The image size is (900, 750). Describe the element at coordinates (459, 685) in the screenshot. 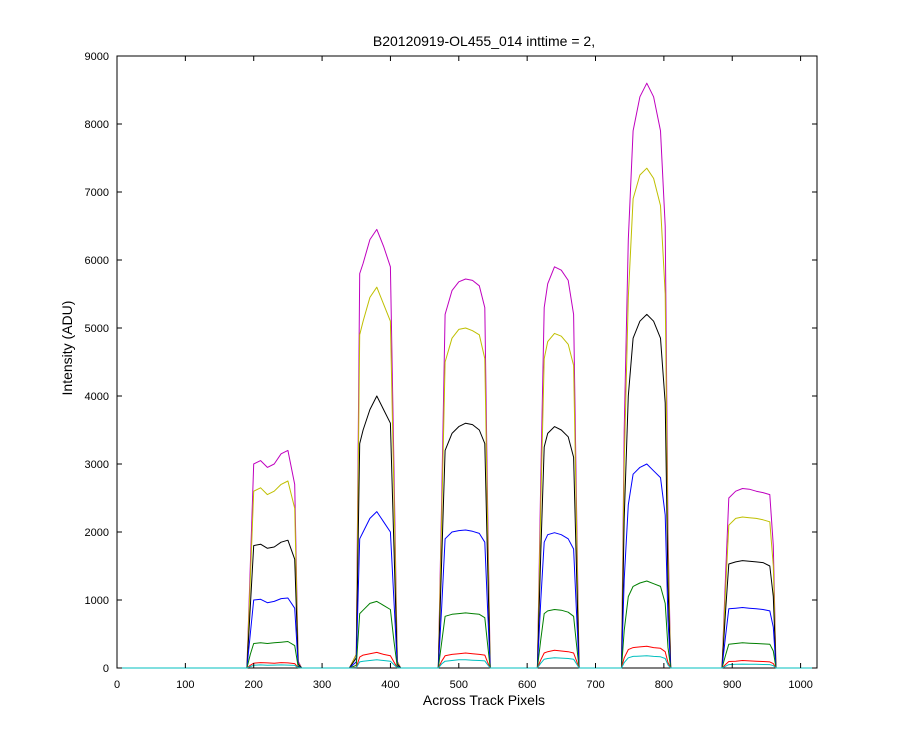

I see `x-tick-label: 500` at that location.